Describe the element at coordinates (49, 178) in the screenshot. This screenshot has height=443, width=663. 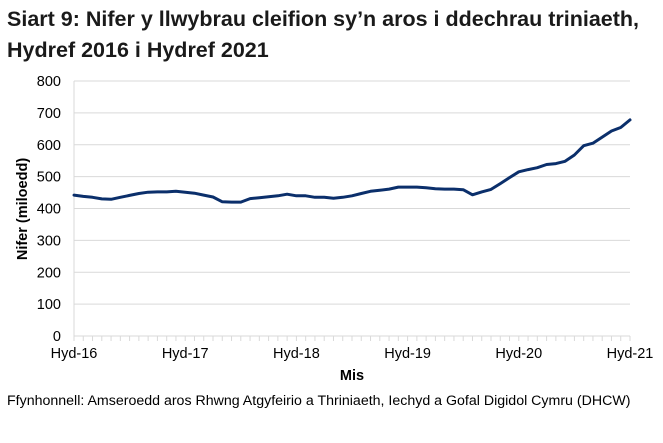
I see `y-tick-label: 500` at that location.